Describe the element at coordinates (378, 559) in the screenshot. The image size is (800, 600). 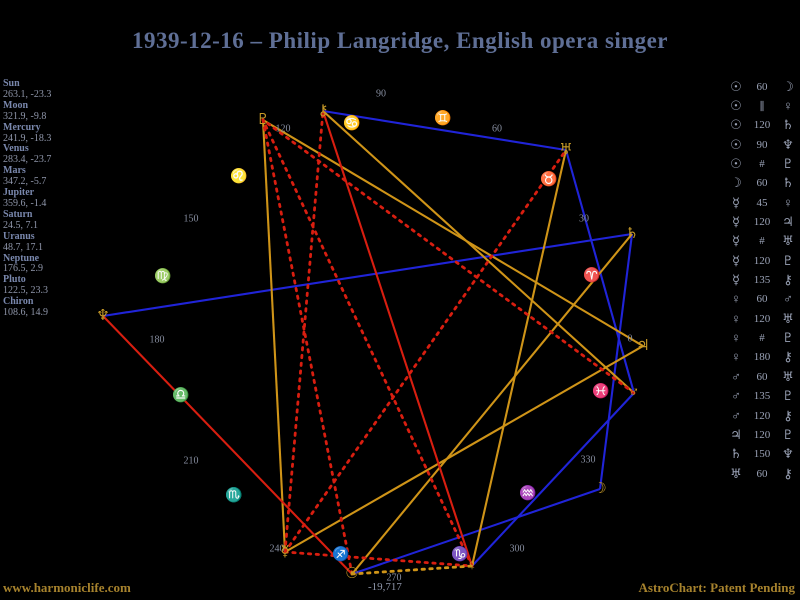
I see `aspect-line-mercury-venus` at that location.